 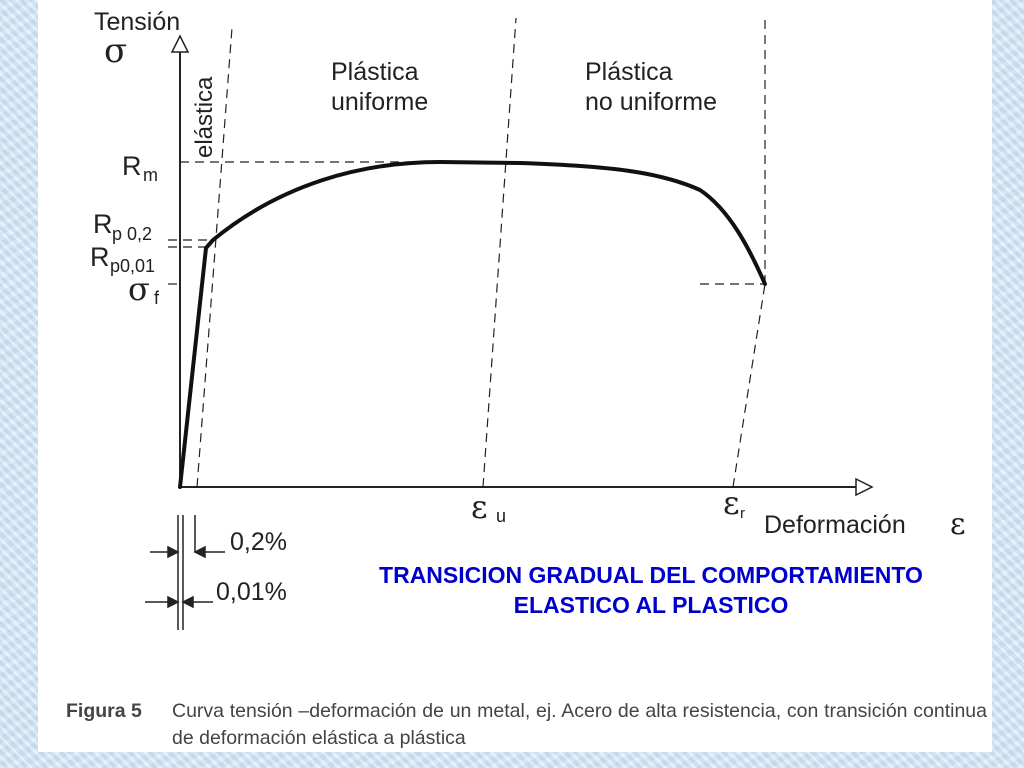 What do you see at coordinates (104, 711) in the screenshot?
I see `figure-label: Figura 5` at bounding box center [104, 711].